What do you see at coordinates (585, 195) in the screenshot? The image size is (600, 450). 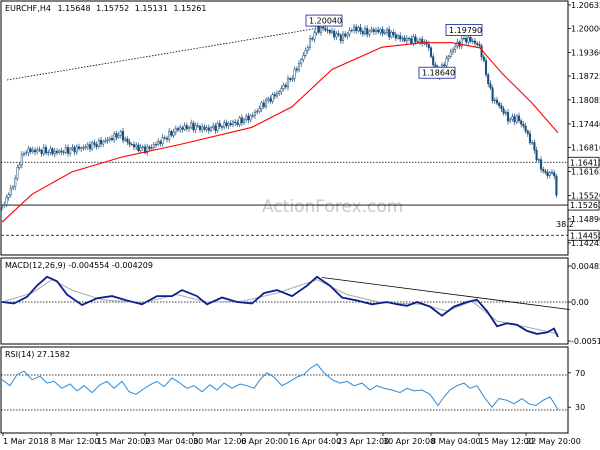 I see `price-tick-label: 1.15520` at bounding box center [585, 195].